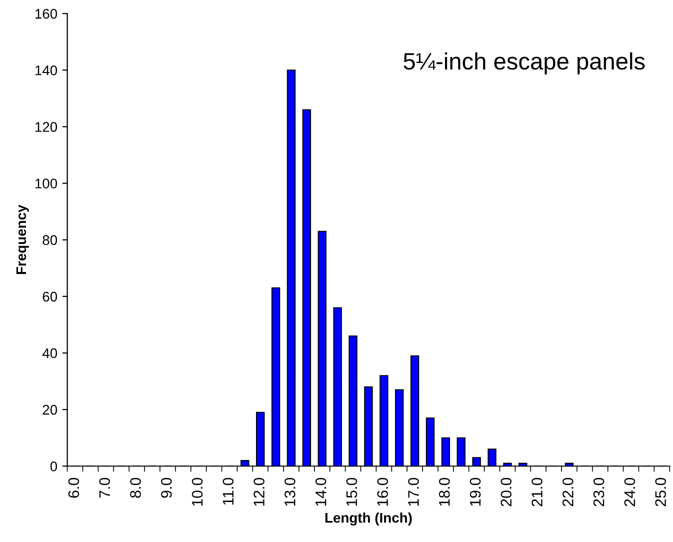  Describe the element at coordinates (50, 353) in the screenshot. I see `y-tick-label: 40` at that location.